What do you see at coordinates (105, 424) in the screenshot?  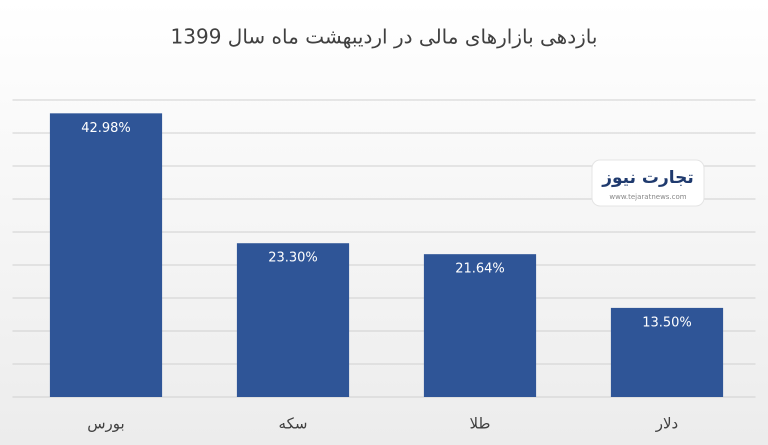 I see `x-tick-label: بورس` at bounding box center [105, 424].